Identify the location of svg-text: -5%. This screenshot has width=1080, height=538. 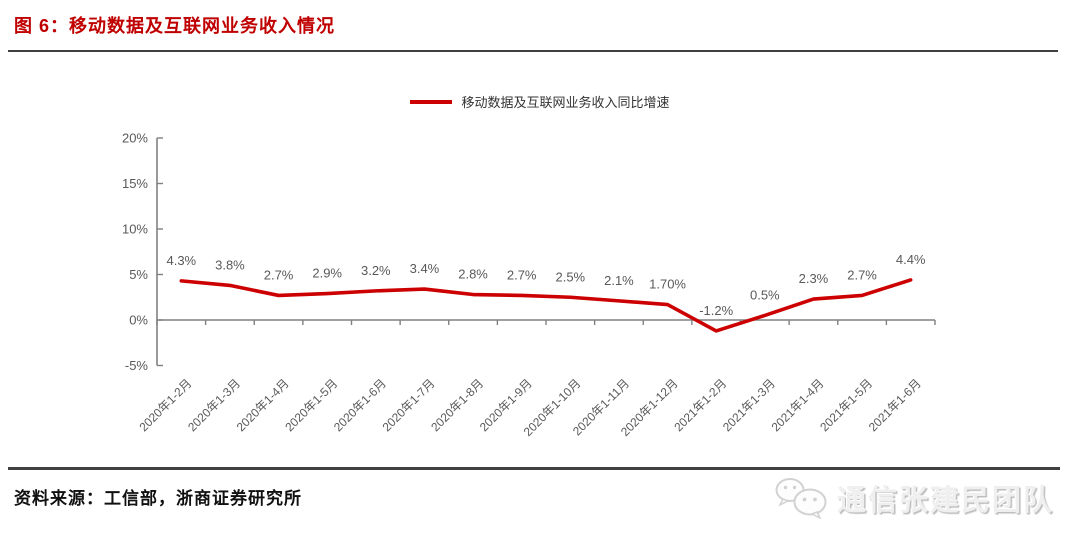
(137, 365).